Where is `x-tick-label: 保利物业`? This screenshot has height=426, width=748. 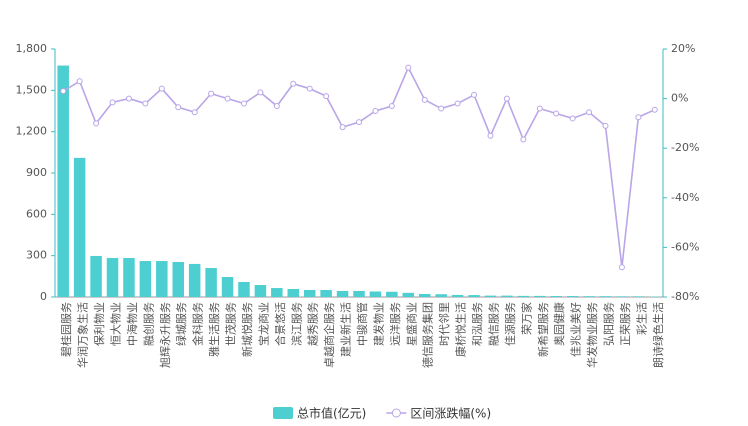 x-tick-label: 保利物业 is located at coordinates (99, 324).